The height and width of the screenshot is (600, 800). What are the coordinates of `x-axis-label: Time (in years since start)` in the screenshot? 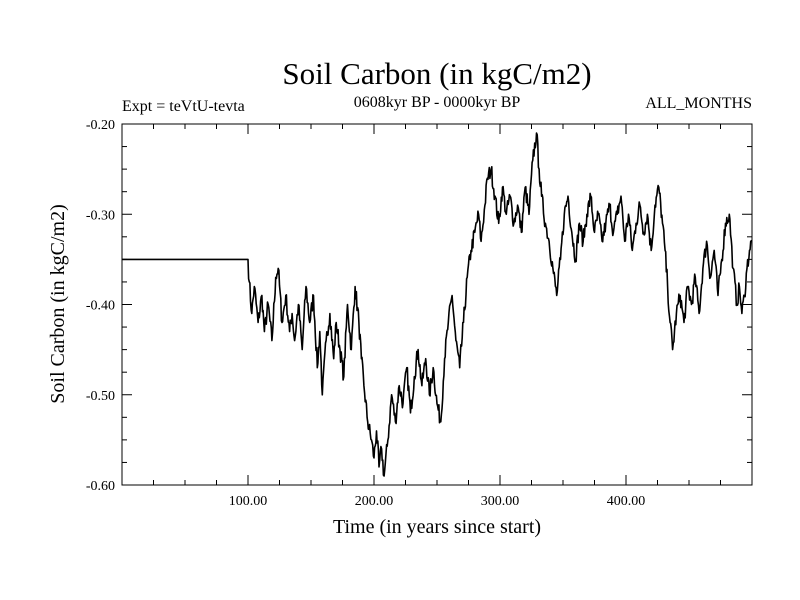 It's located at (437, 527).